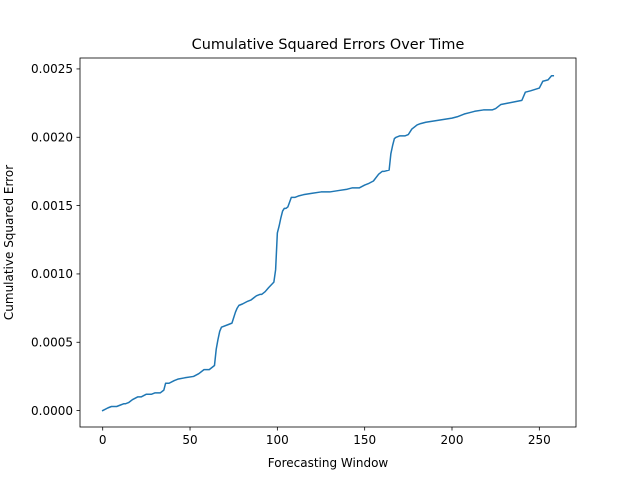  What do you see at coordinates (52, 274) in the screenshot?
I see `y-tick-label: 0.0010` at bounding box center [52, 274].